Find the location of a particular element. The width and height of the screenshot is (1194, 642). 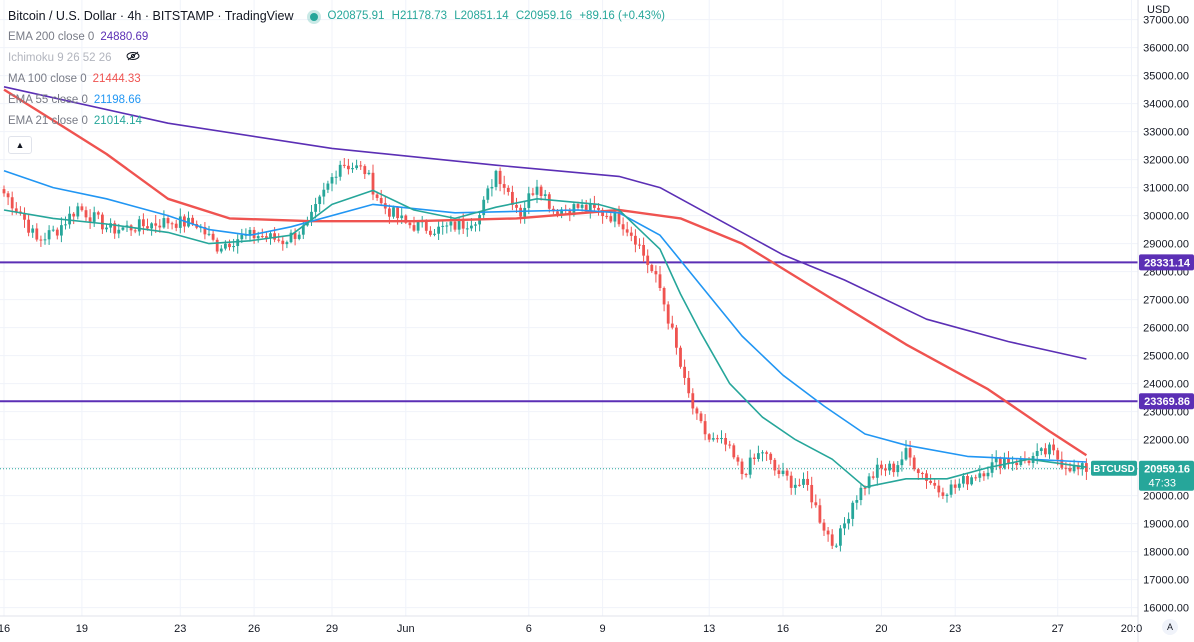

price-tick-label: 31000.00 is located at coordinates (1166, 189).